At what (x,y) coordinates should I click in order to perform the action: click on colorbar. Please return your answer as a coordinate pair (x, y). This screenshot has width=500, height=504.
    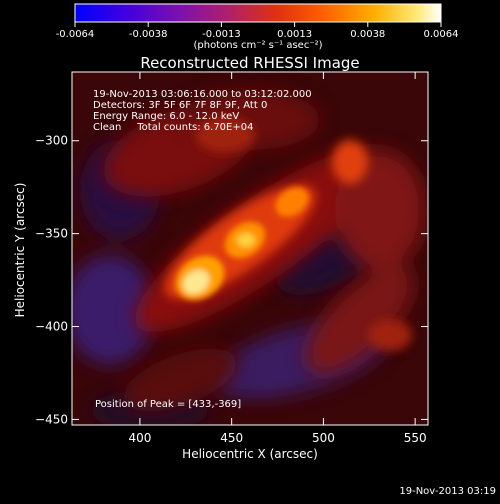
    Looking at the image, I should click on (258, 13).